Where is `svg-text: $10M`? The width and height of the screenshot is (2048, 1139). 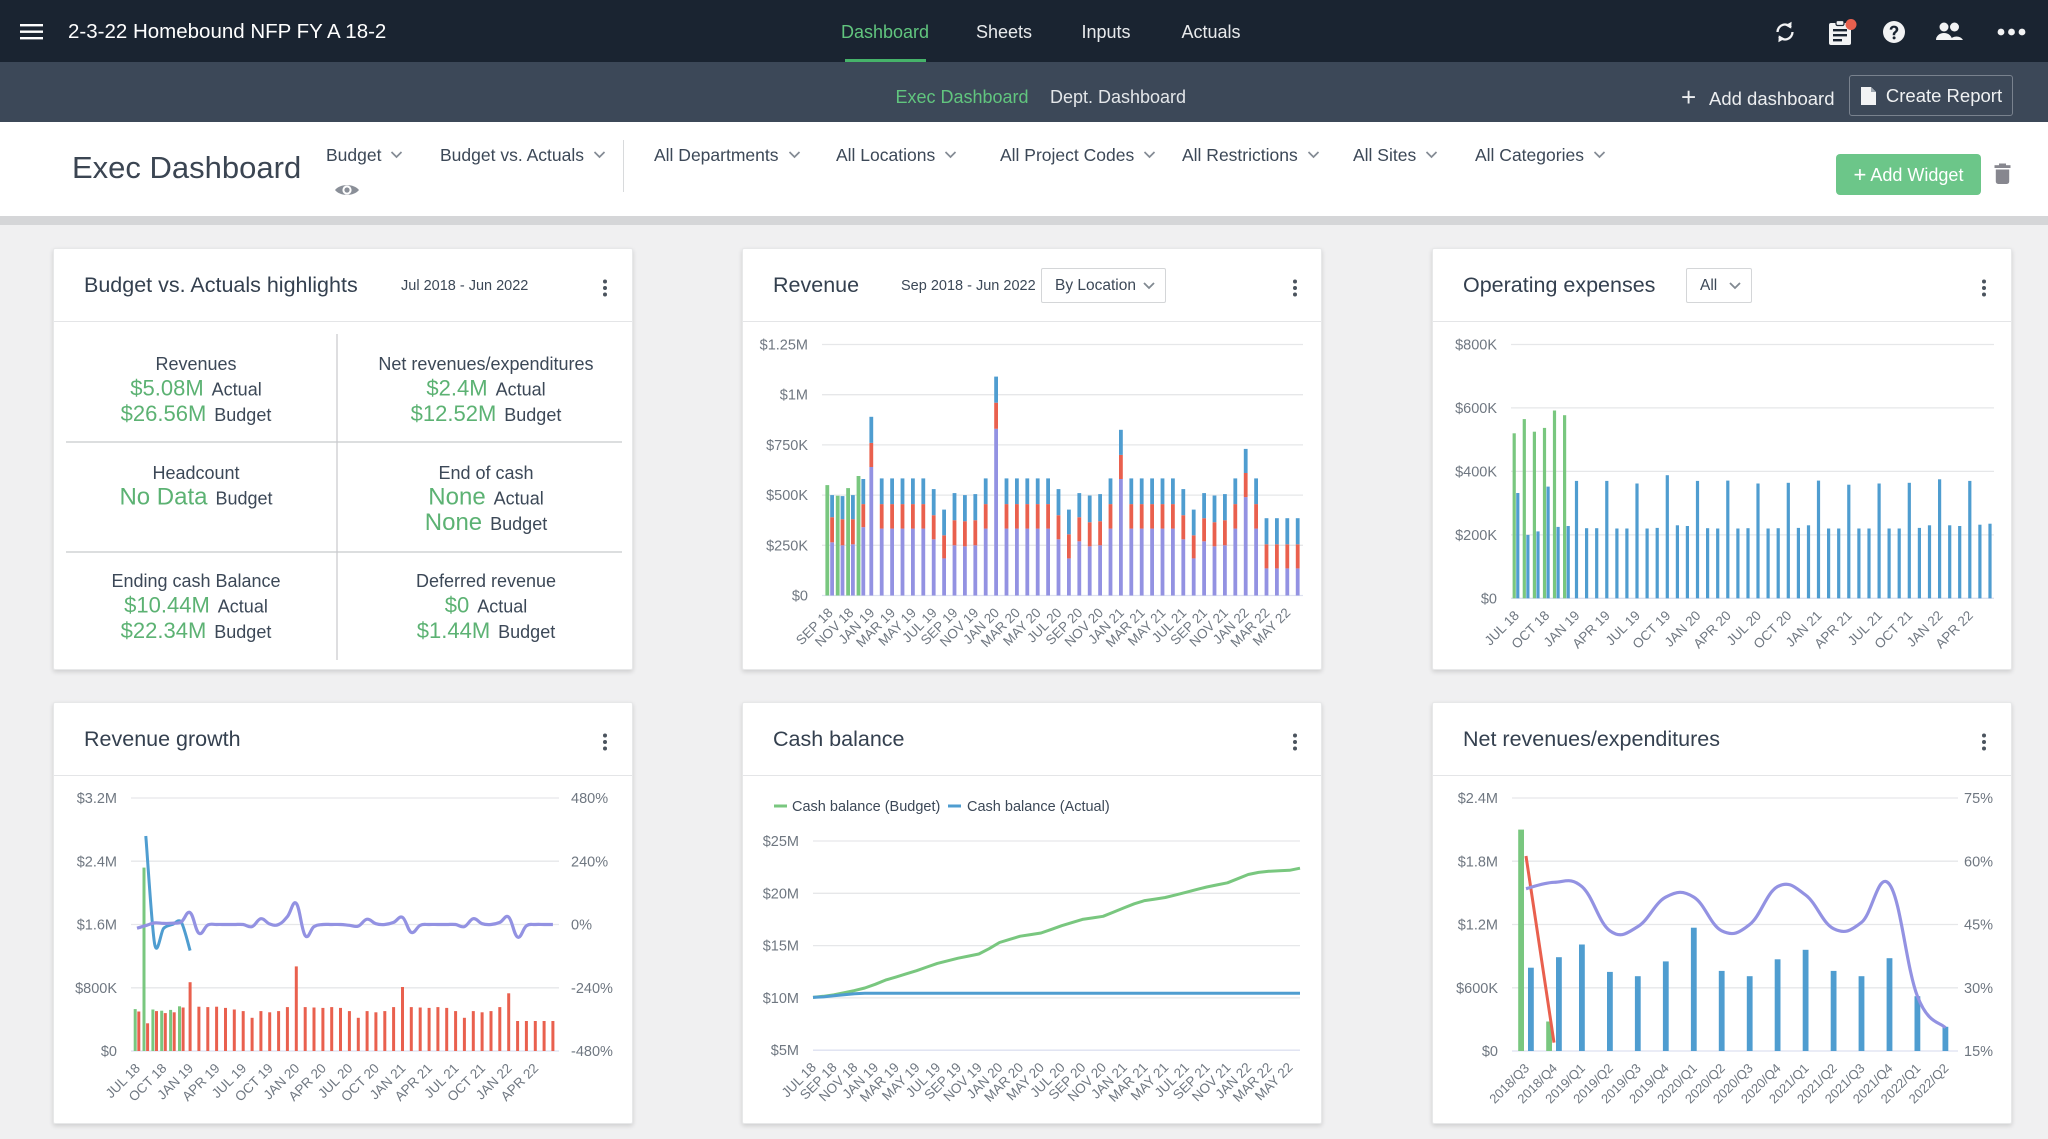
svg-text: $10M is located at coordinates (781, 999).